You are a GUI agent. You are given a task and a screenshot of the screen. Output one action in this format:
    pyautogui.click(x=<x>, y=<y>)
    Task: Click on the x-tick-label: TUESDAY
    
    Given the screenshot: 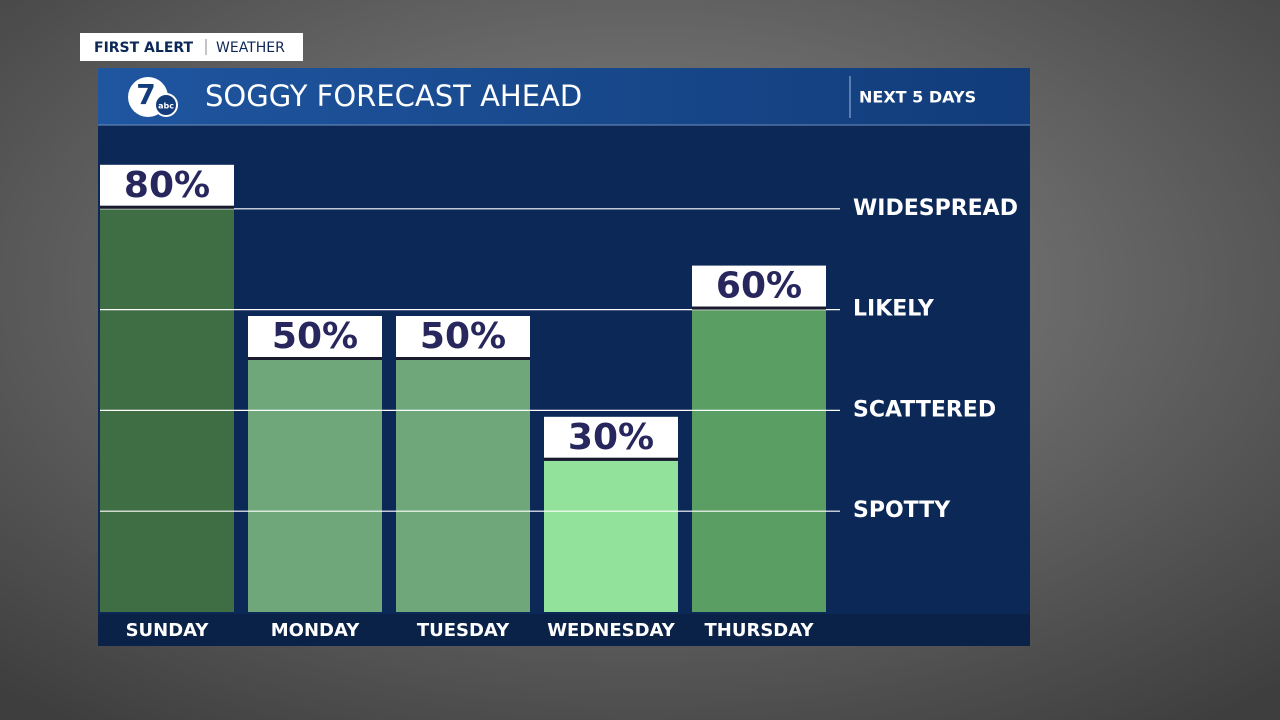 What is the action you would take?
    pyautogui.click(x=463, y=630)
    